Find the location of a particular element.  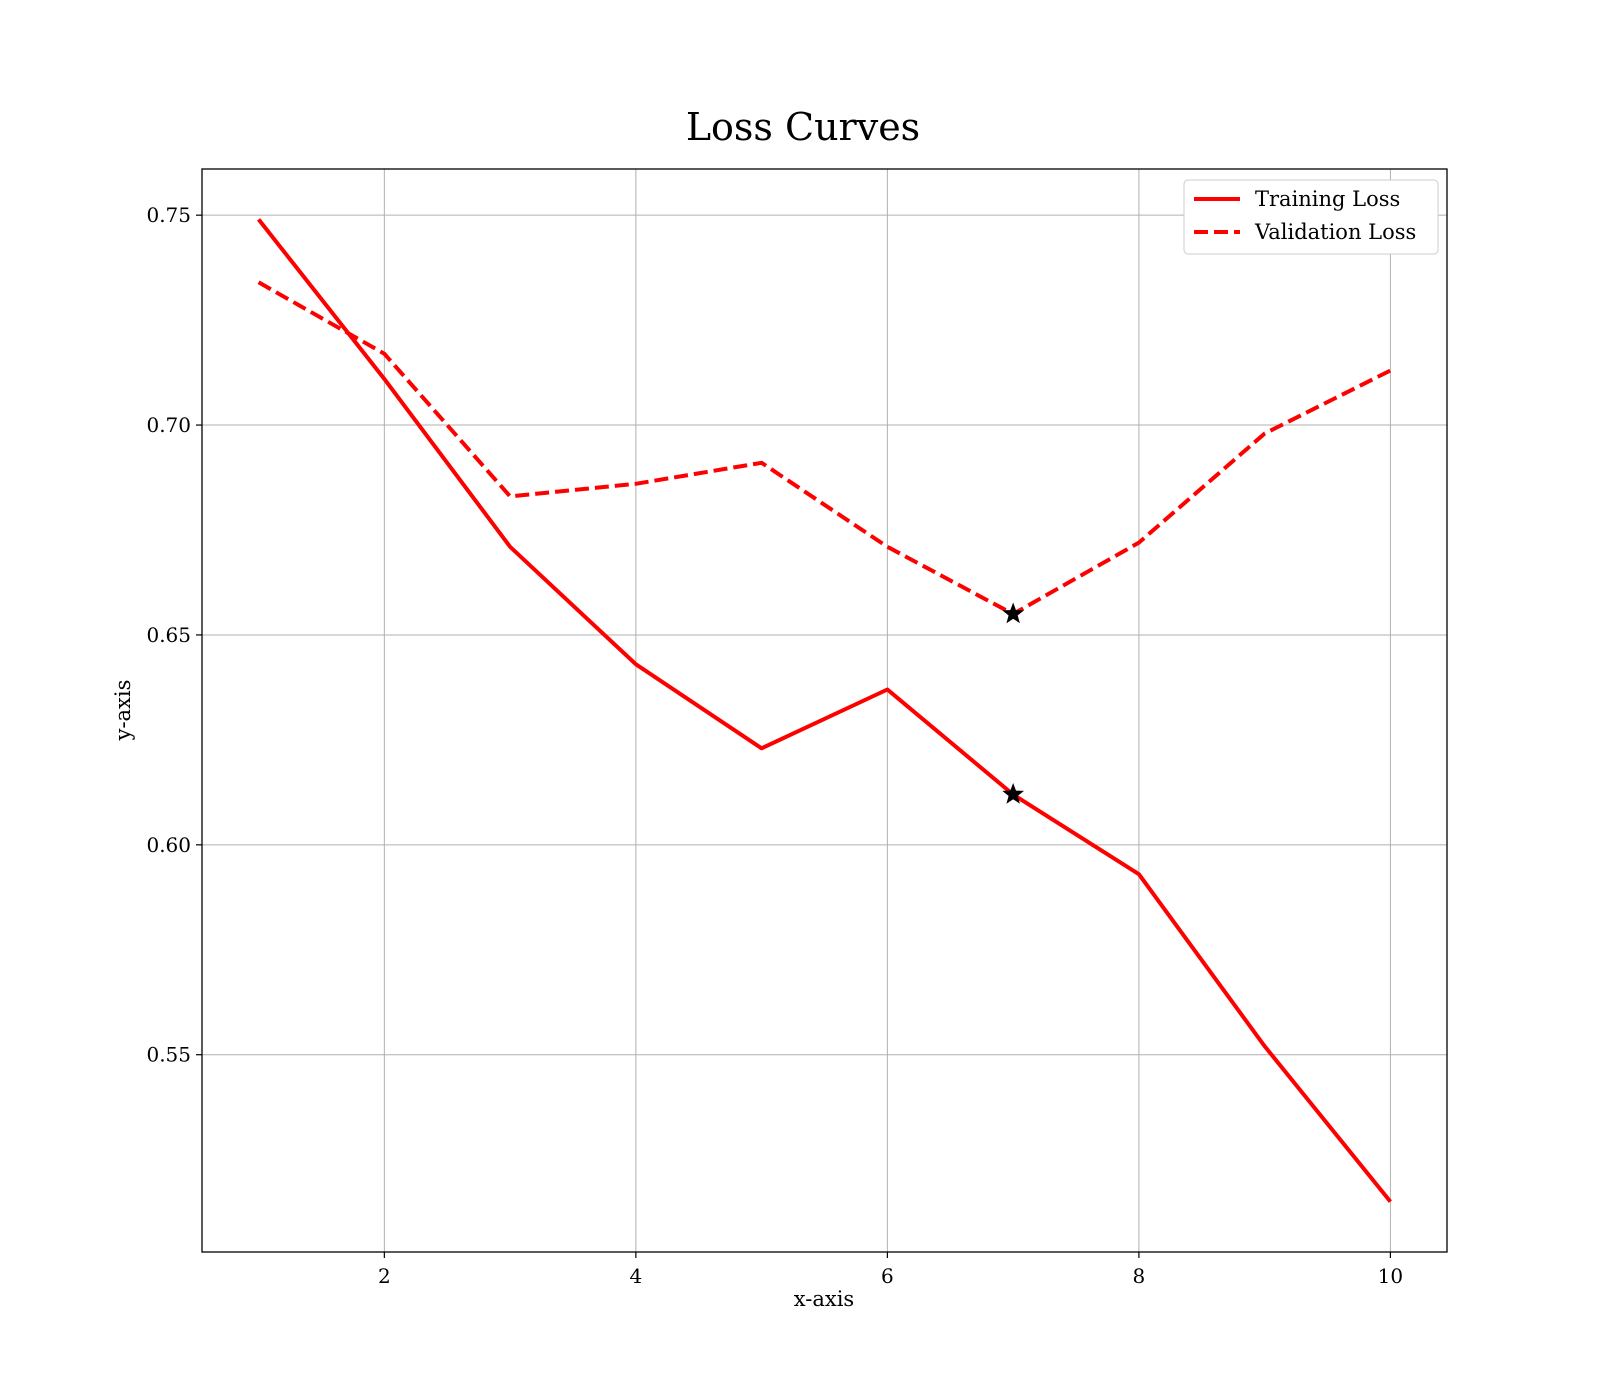

x-tick-label-4: 4 is located at coordinates (635, 1276).